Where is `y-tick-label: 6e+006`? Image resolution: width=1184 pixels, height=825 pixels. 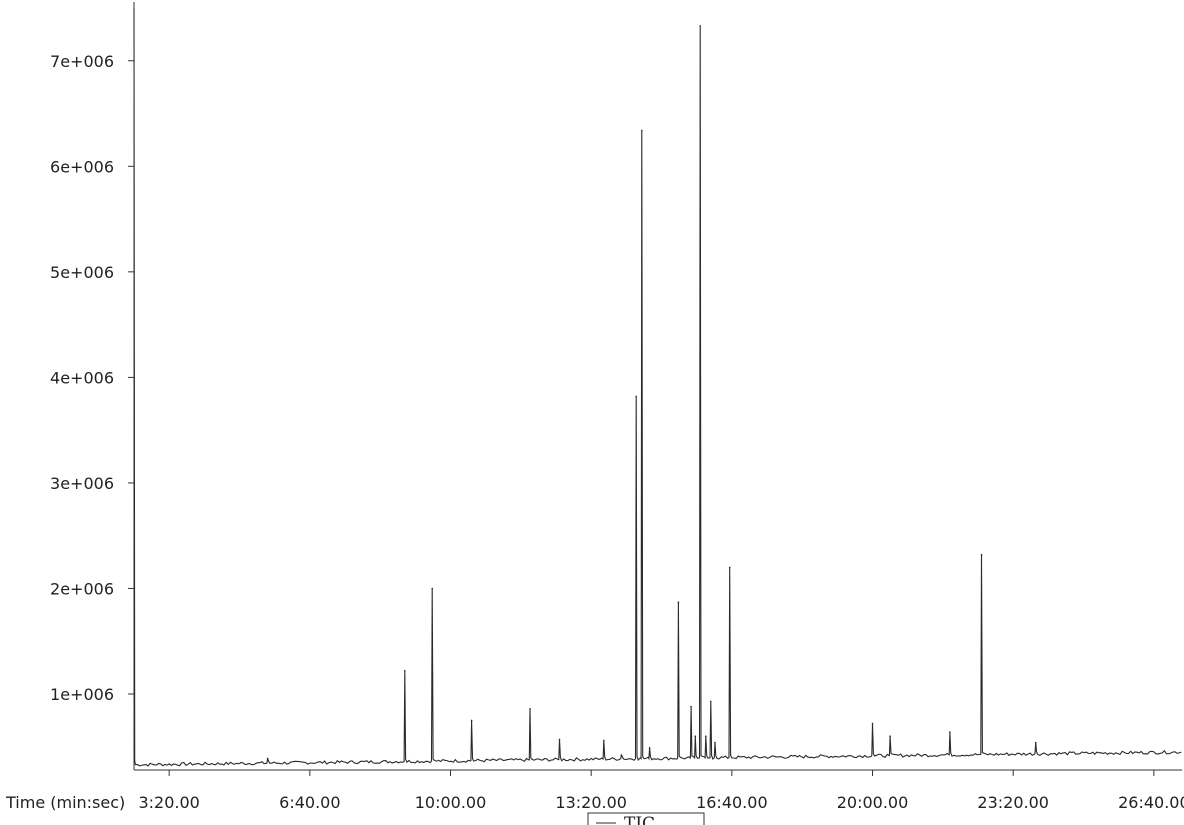
y-tick-label: 6e+006 is located at coordinates (82, 166).